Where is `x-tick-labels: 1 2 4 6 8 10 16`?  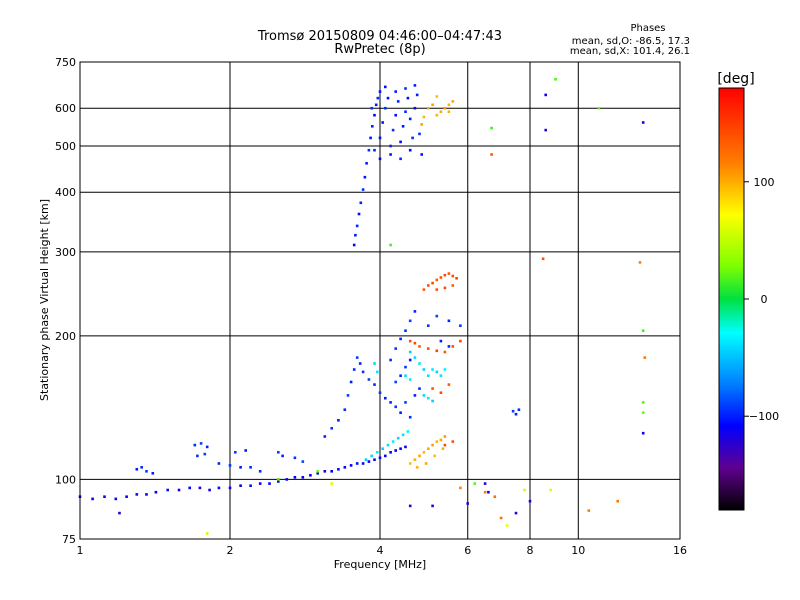
x-tick-labels: 1 2 4 6 8 10 16 is located at coordinates (382, 550).